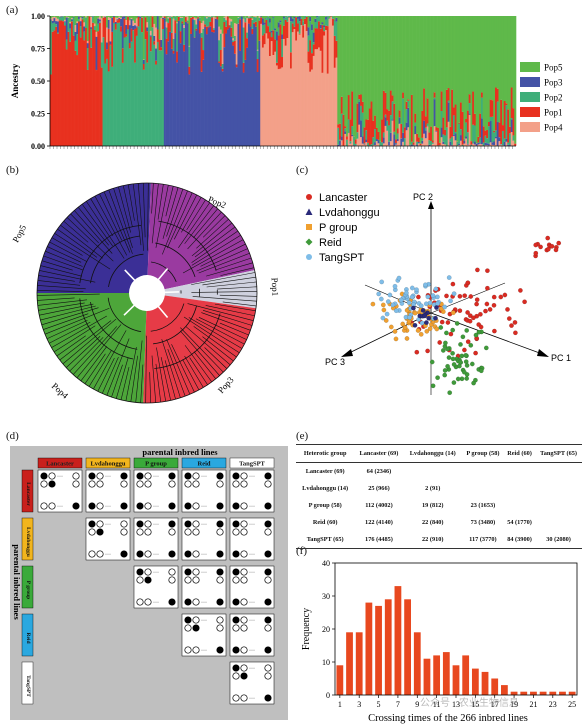  Describe the element at coordinates (530, 67) in the screenshot. I see `legend-swatch` at that location.